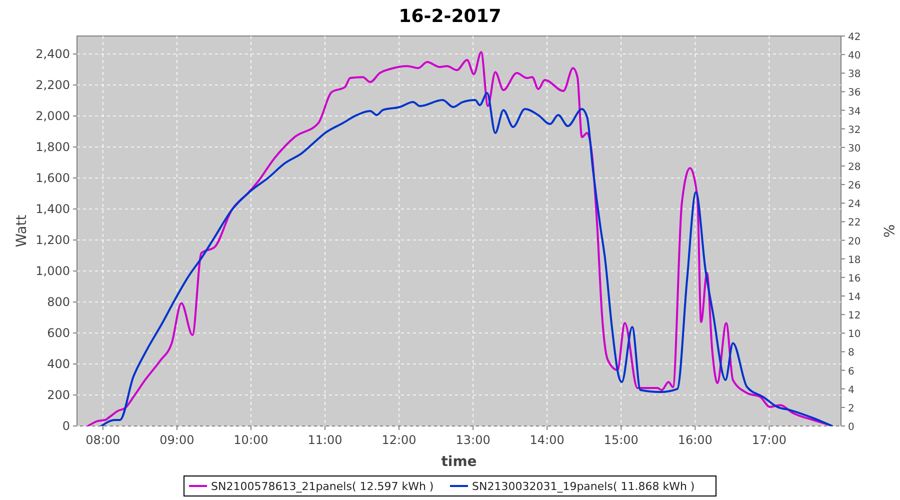 The width and height of the screenshot is (900, 500). What do you see at coordinates (854, 204) in the screenshot?
I see `y2-tick-label: 24` at bounding box center [854, 204].